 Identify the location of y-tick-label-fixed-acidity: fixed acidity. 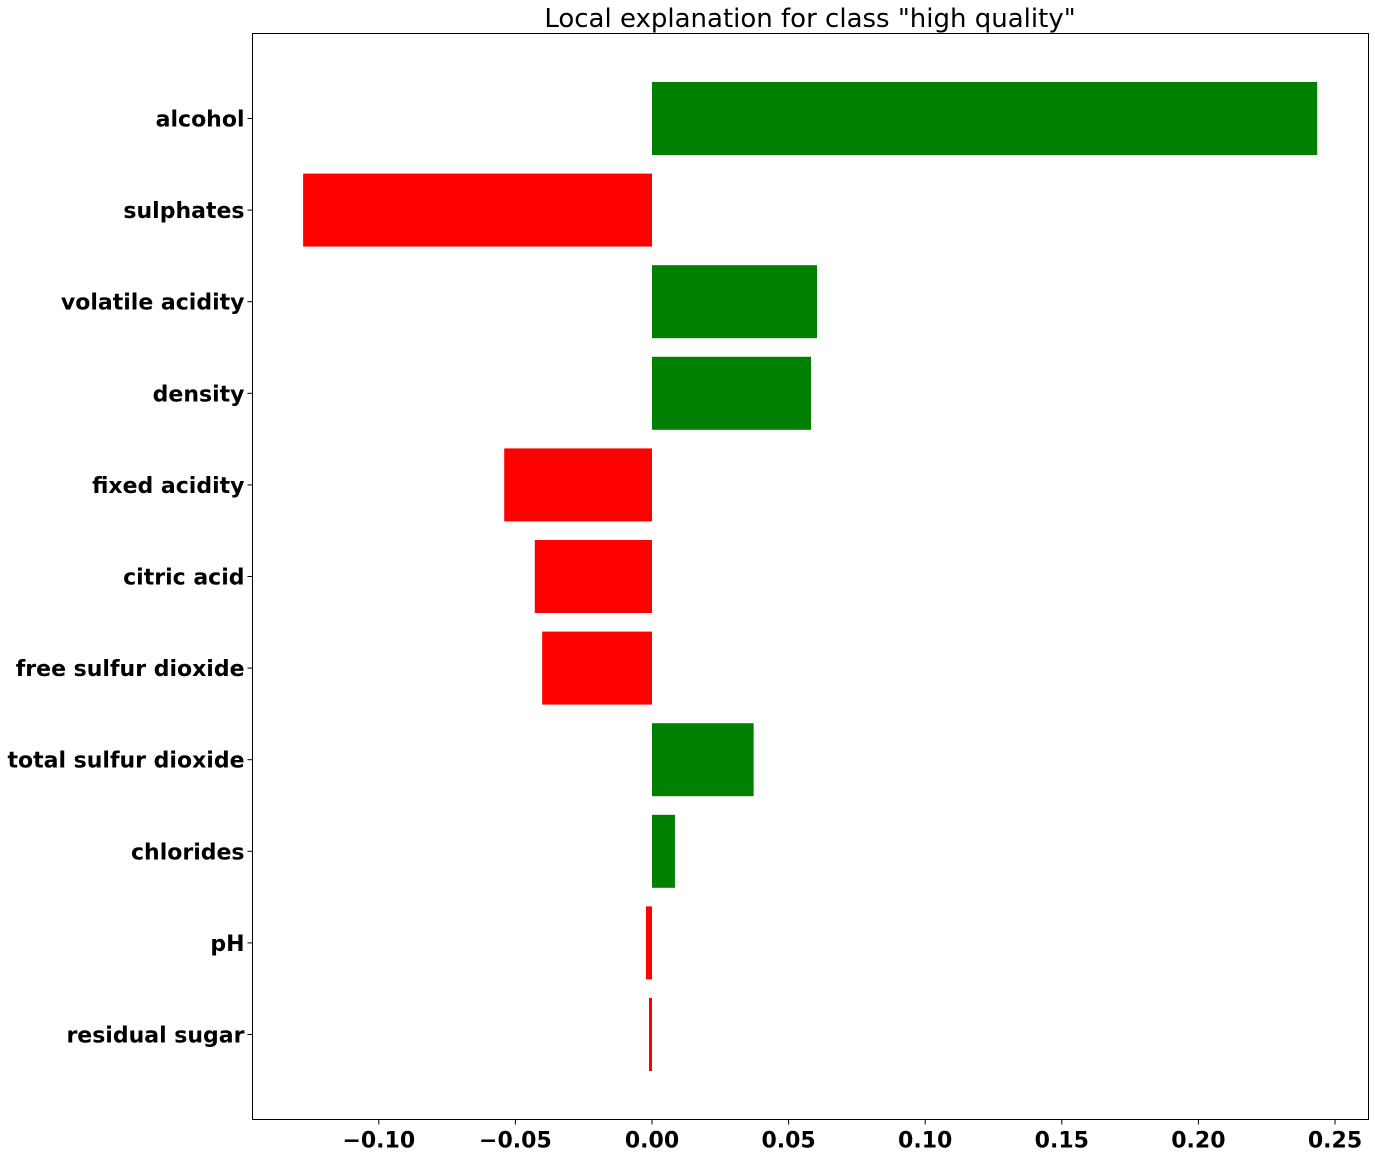
(168, 486).